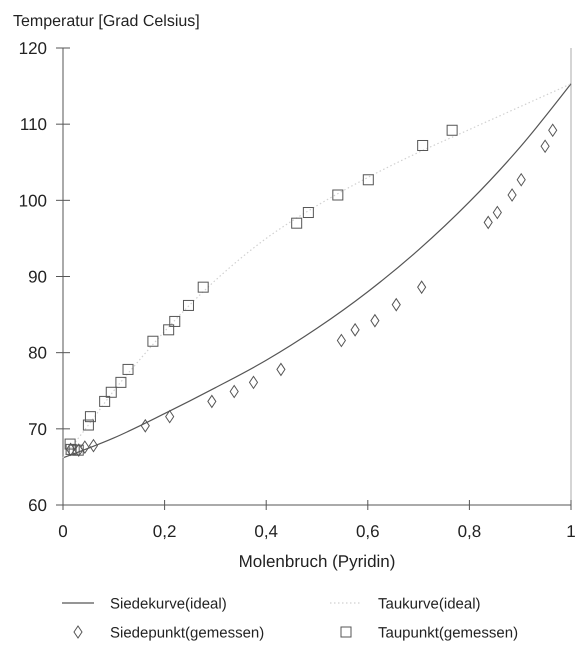  What do you see at coordinates (37, 353) in the screenshot?
I see `y-tick-label: 80` at bounding box center [37, 353].